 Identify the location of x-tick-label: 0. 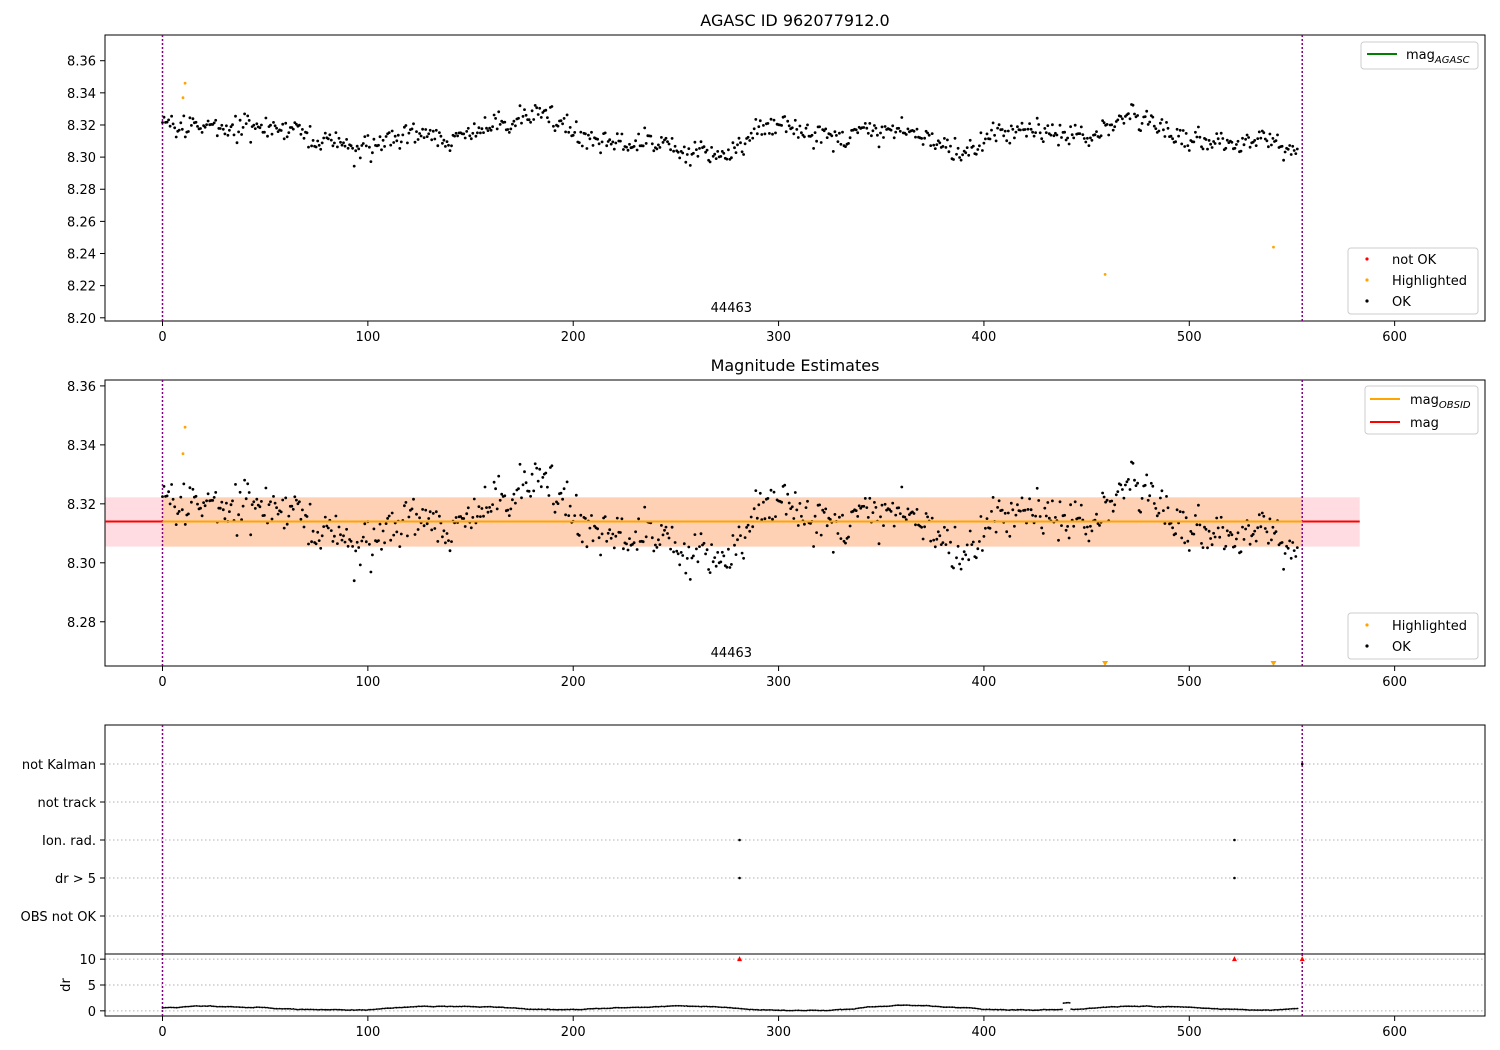
(162, 337).